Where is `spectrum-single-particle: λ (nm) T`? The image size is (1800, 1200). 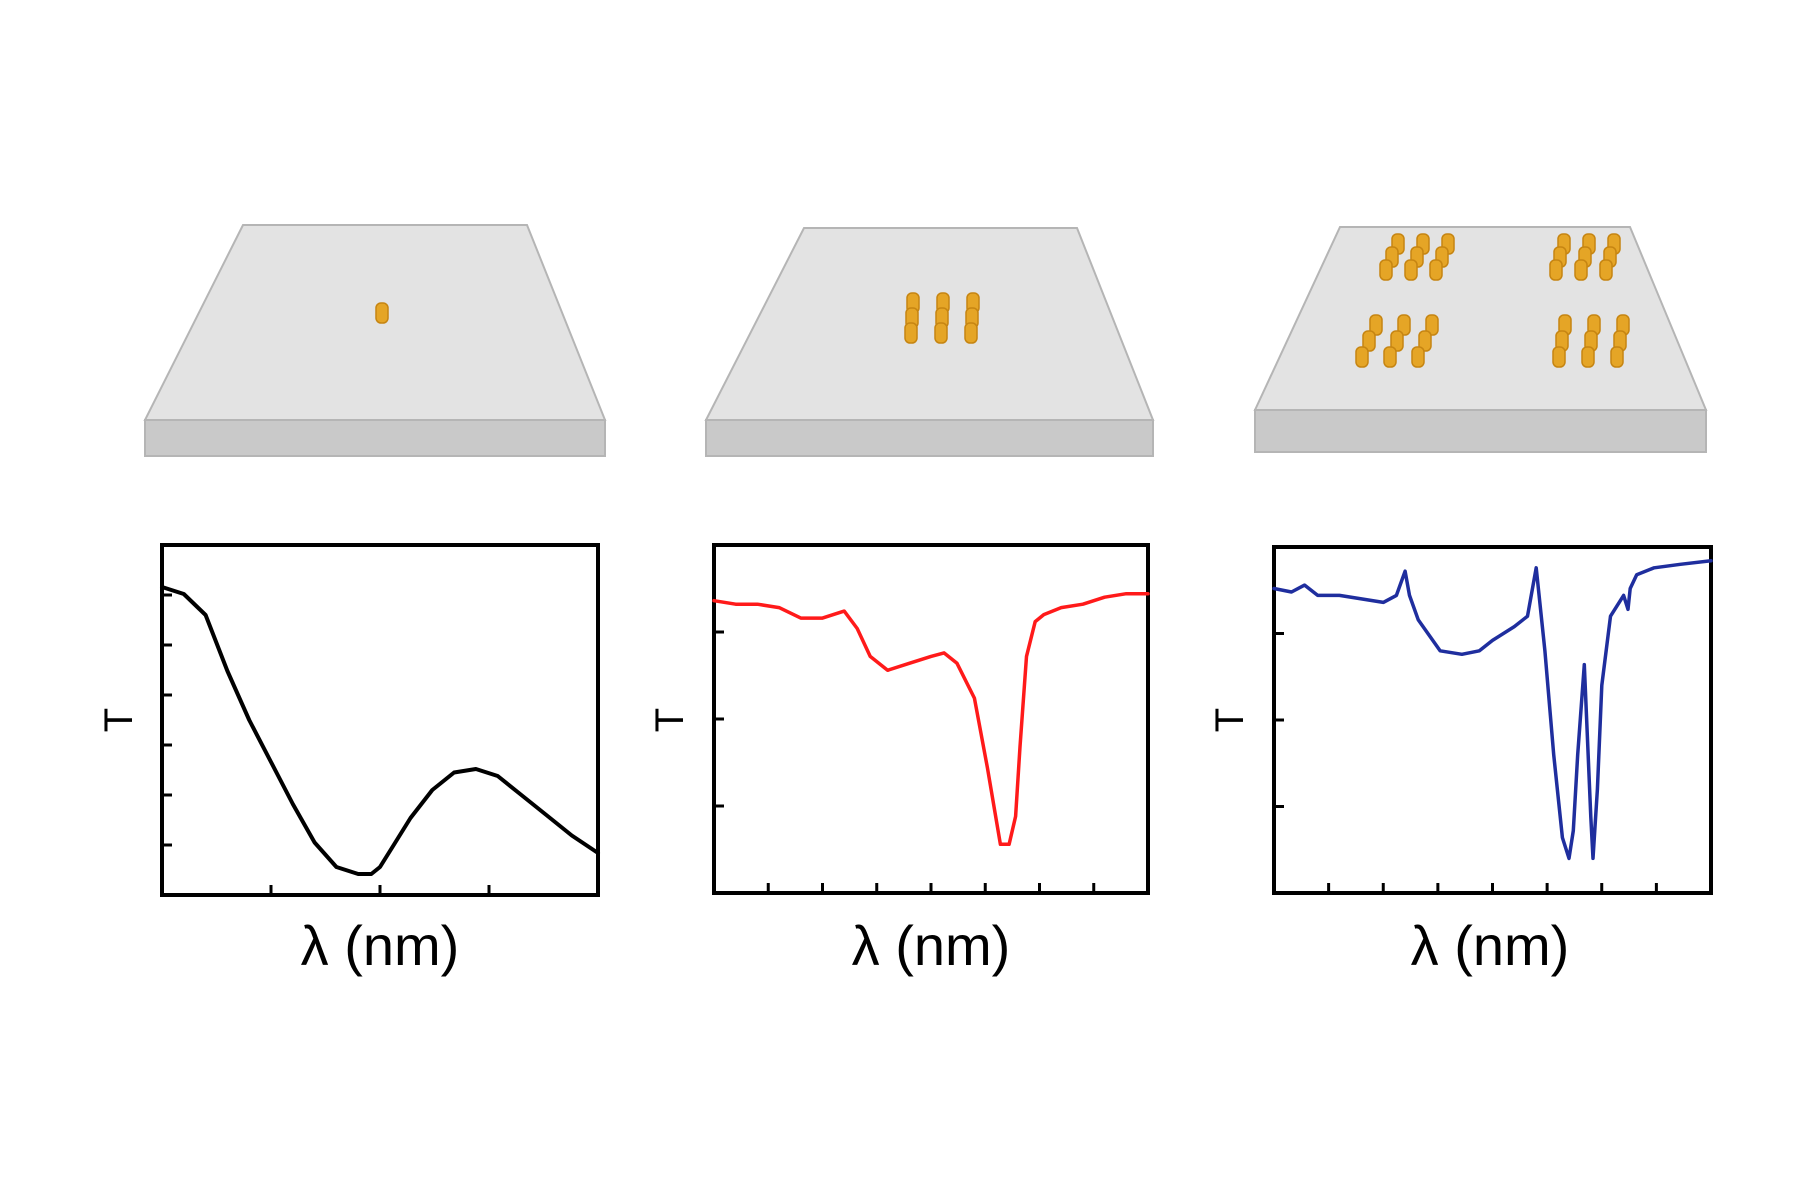 spectrum-single-particle: λ (nm) T is located at coordinates (348, 760).